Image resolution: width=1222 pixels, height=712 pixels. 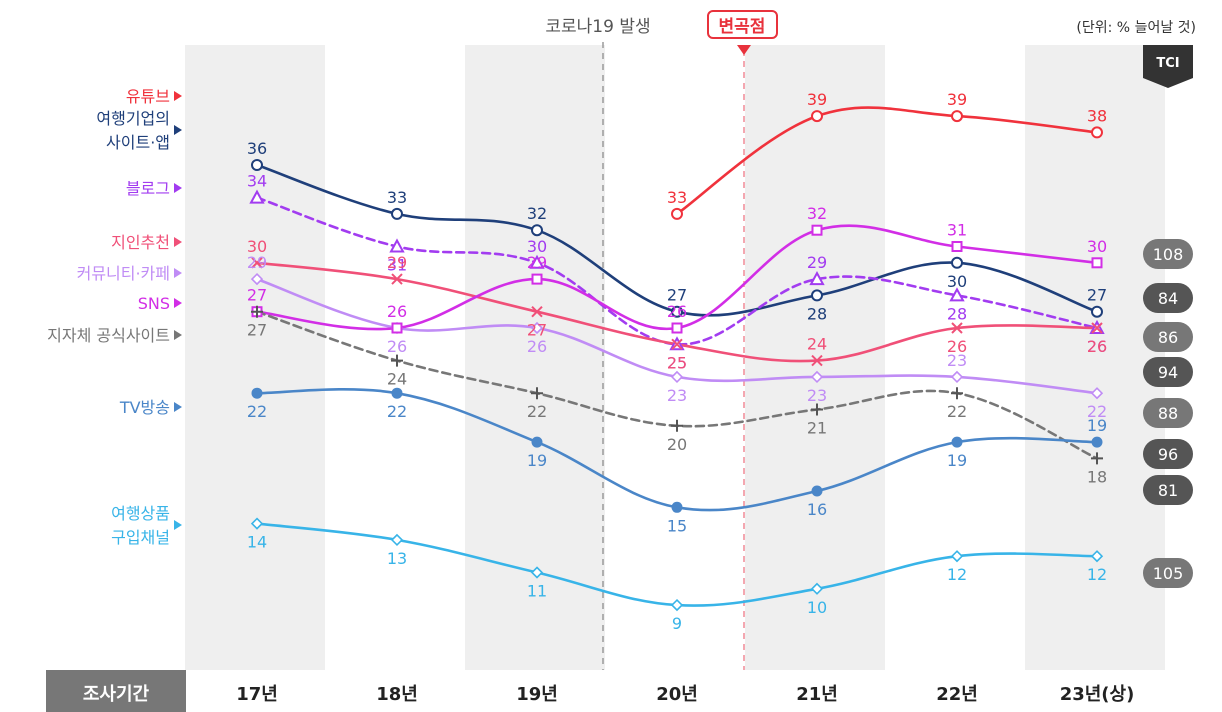 I want to click on legend-label: 지자체 공식사이트, so click(x=108, y=335).